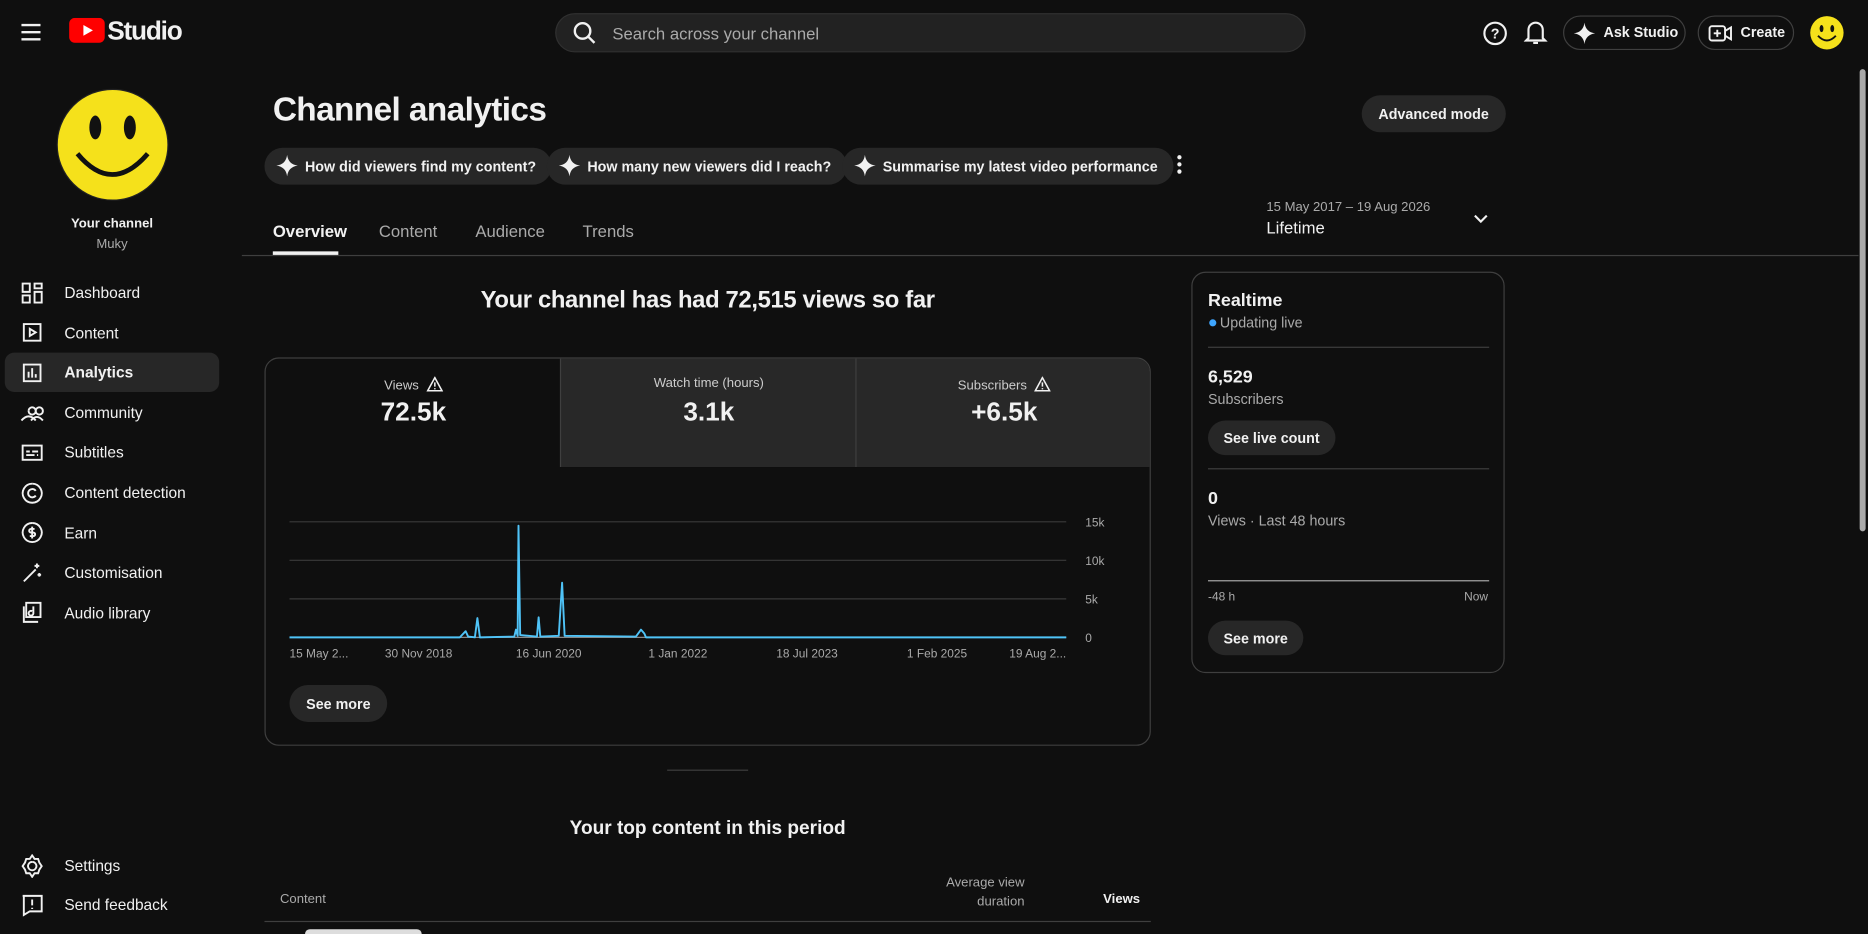 The width and height of the screenshot is (1868, 934). I want to click on nav-item: Content, so click(112, 332).